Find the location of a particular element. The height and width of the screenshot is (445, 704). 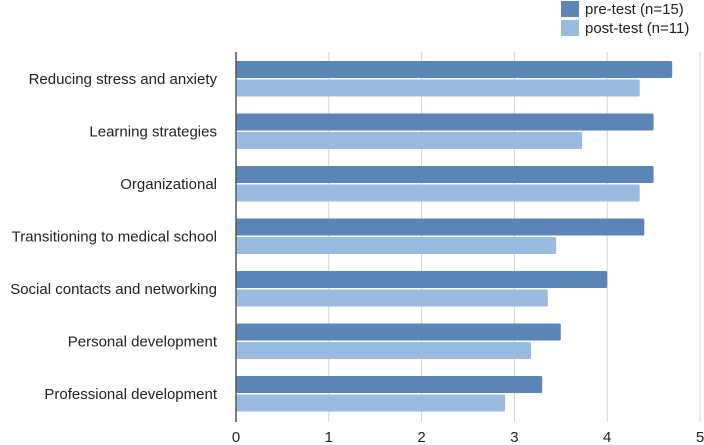

category-label: Social contacts and networking is located at coordinates (113, 289).